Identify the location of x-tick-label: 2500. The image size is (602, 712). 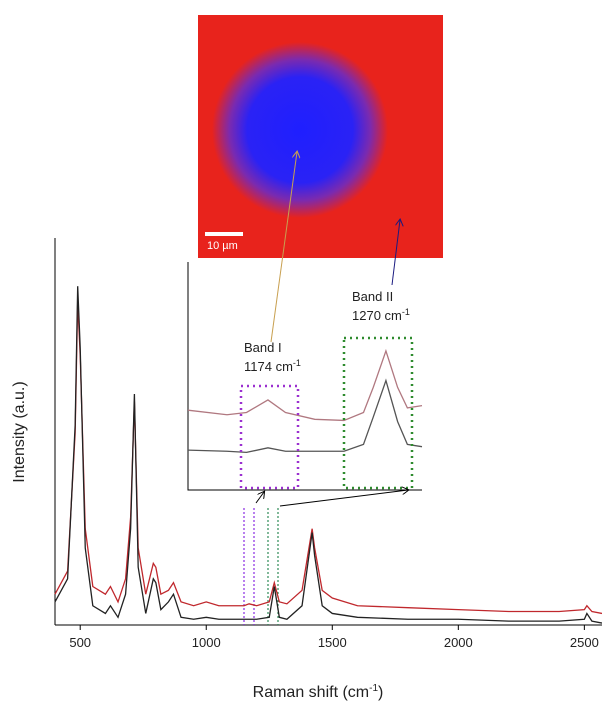
(584, 642).